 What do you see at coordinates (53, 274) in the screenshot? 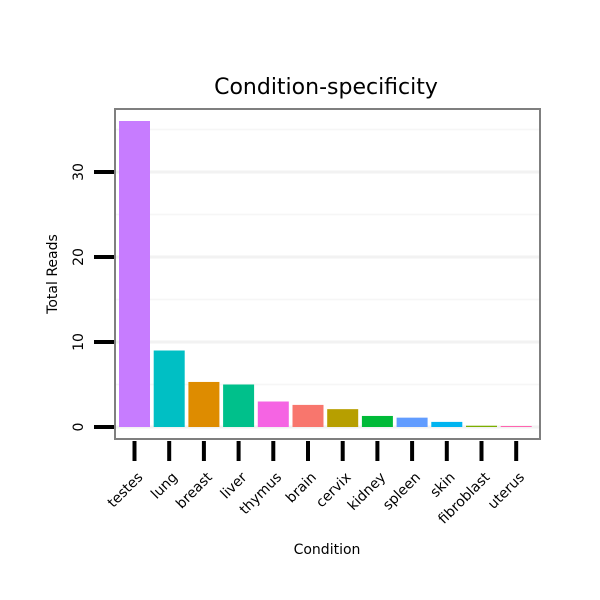
I see `y-axis-title: Total Reads` at bounding box center [53, 274].